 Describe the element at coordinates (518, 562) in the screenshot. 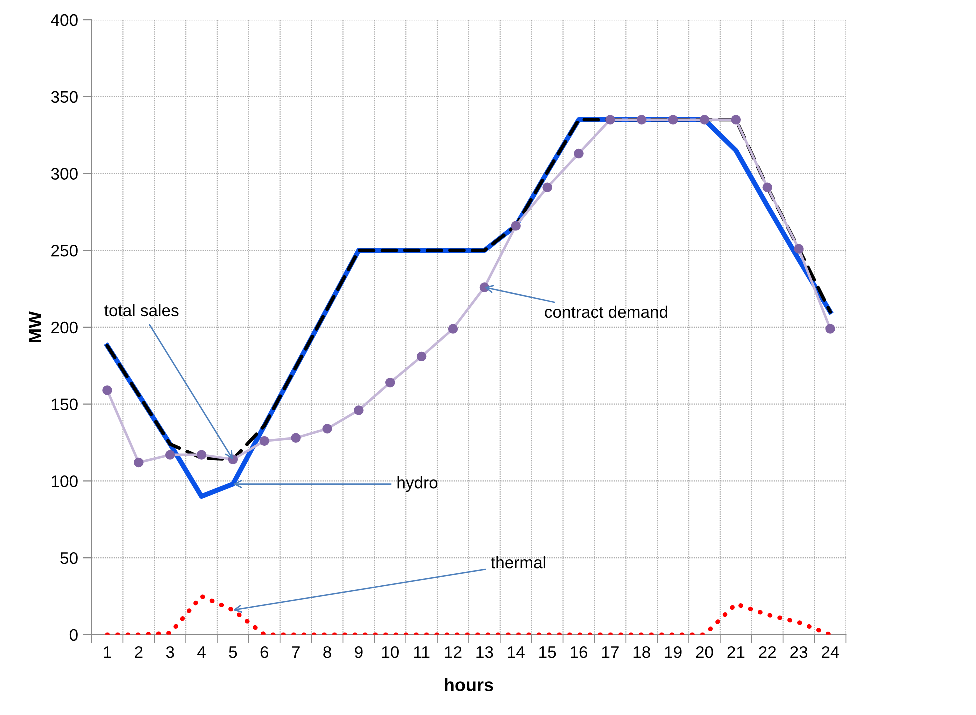

I see `annotation: thermal` at that location.